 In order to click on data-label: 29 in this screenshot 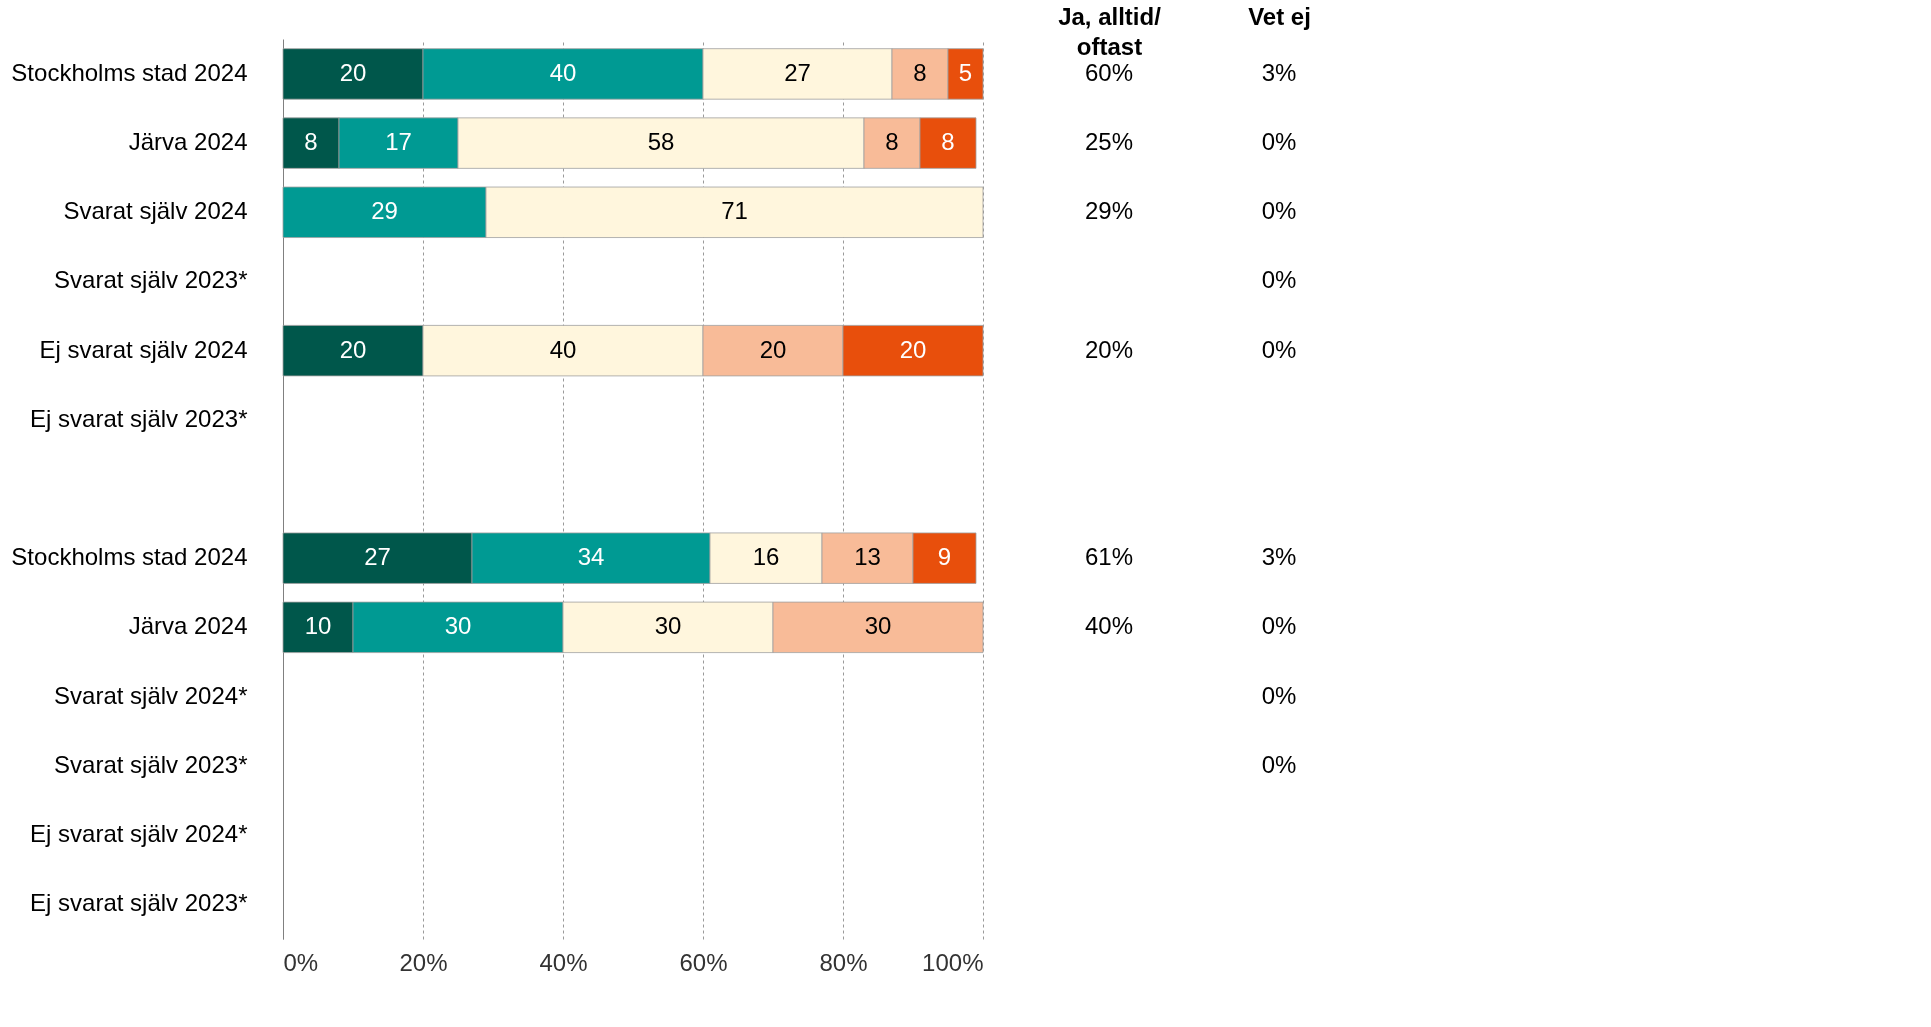, I will do `click(384, 211)`.